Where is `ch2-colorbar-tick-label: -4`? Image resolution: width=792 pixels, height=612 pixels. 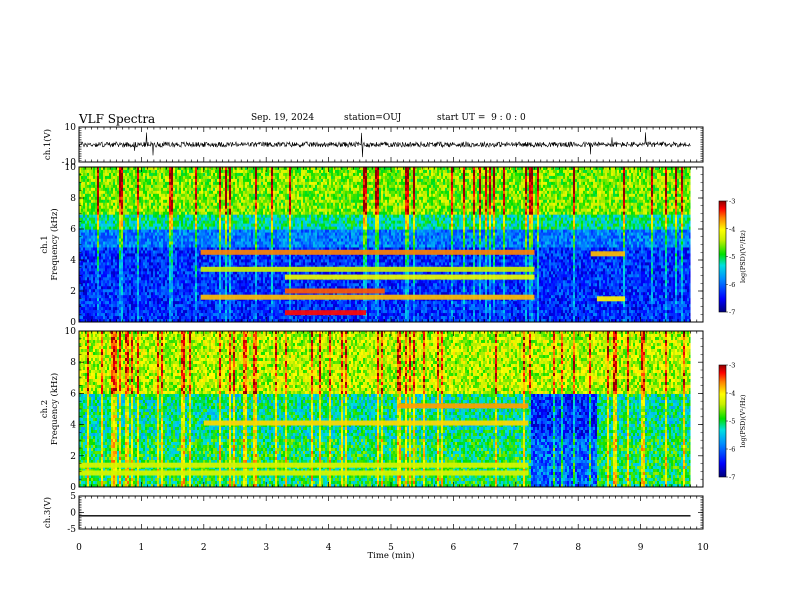 ch2-colorbar-tick-label: -4 is located at coordinates (732, 394).